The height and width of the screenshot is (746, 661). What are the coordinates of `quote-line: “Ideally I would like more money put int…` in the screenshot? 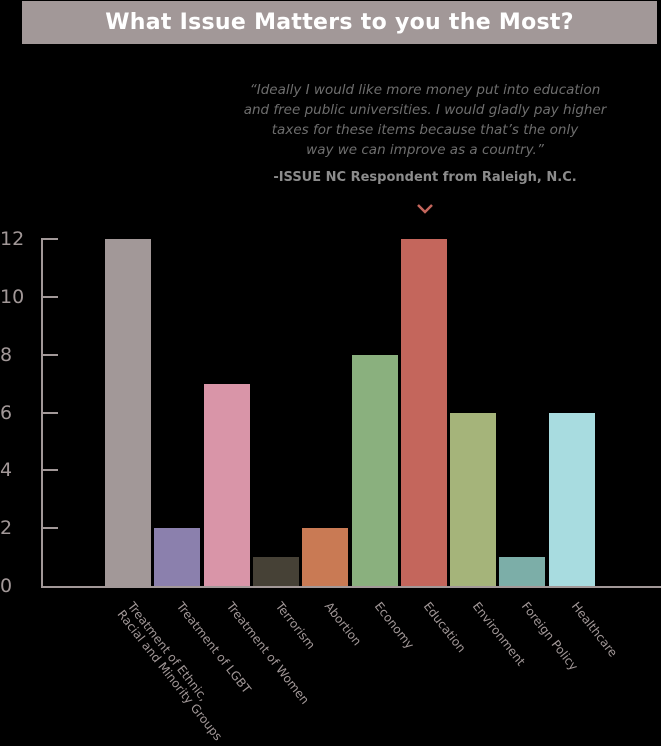 It's located at (425, 90).